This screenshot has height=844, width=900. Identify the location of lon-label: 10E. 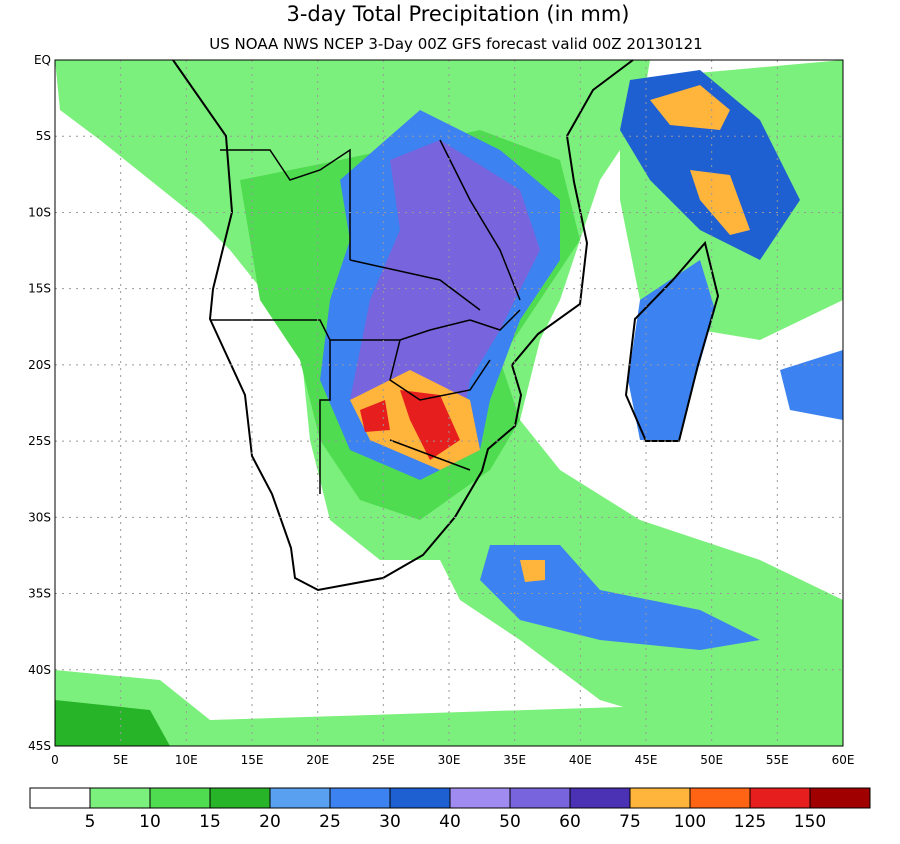
(186, 760).